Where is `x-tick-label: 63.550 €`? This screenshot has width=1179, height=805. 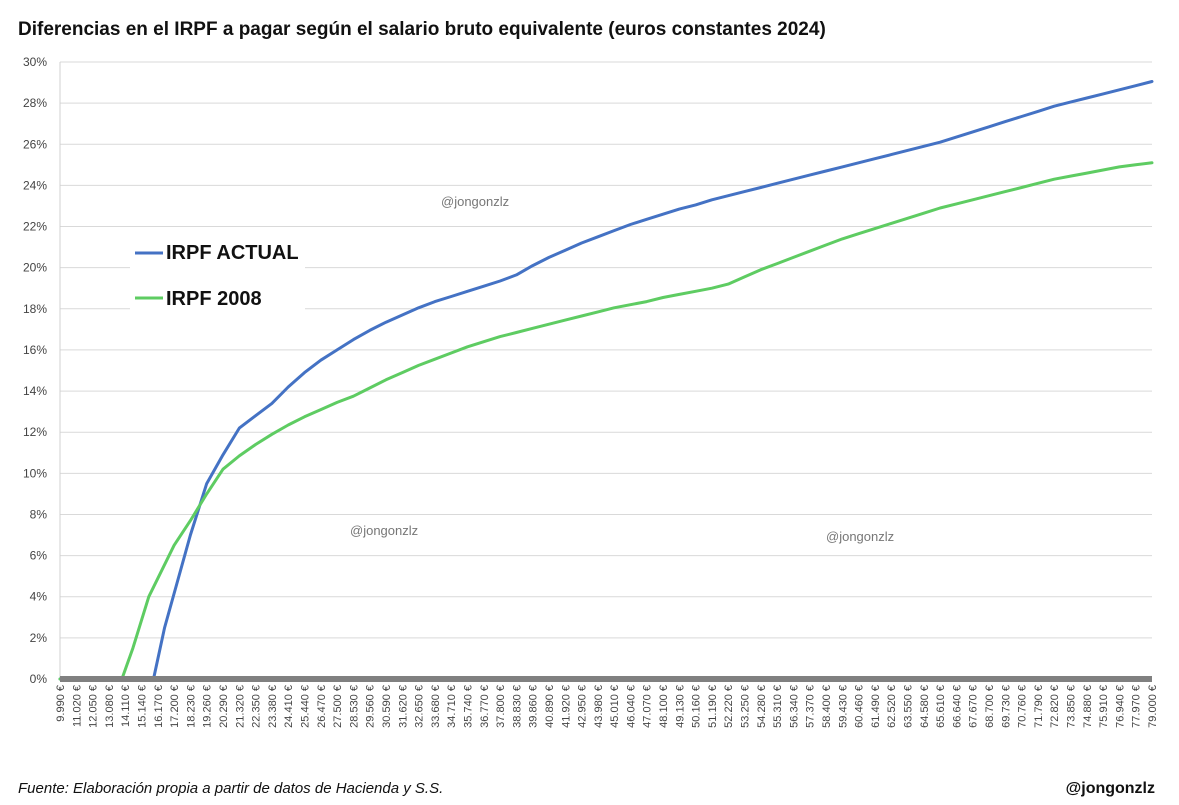 x-tick-label: 63.550 € is located at coordinates (909, 706).